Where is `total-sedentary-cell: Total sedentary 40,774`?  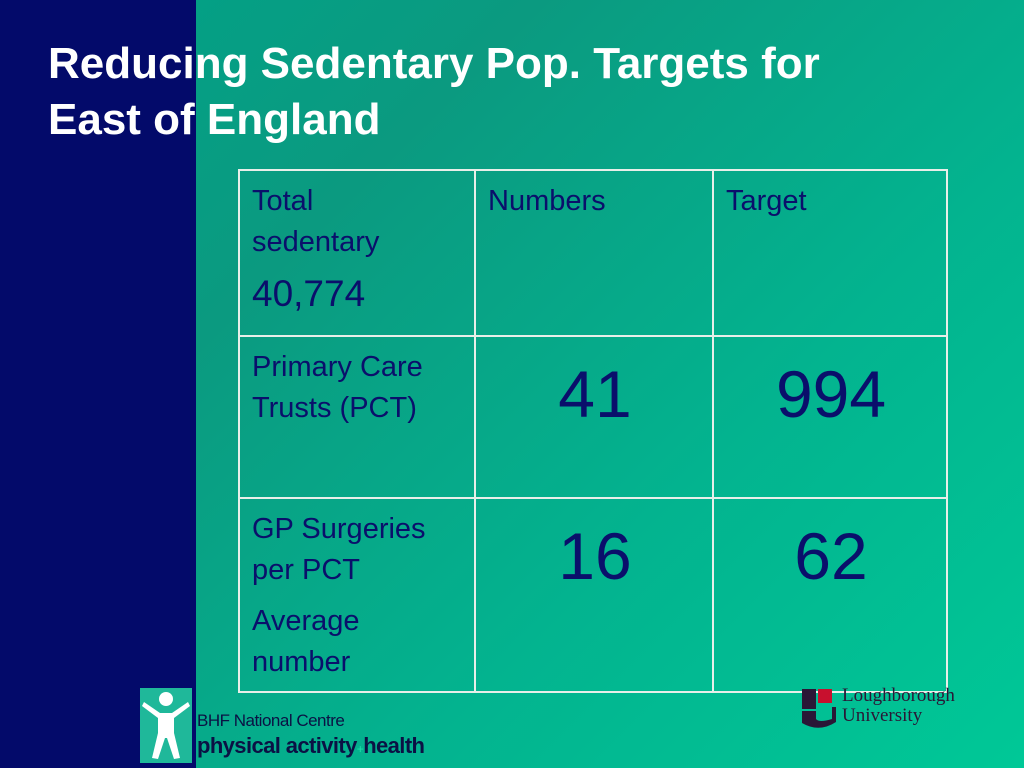
total-sedentary-cell: Total sedentary 40,774 is located at coordinates (357, 253).